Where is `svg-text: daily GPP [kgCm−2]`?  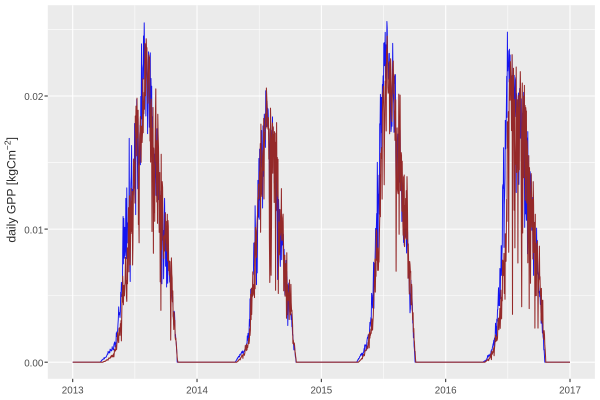 svg-text: daily GPP [kgCm−2] is located at coordinates (11, 190).